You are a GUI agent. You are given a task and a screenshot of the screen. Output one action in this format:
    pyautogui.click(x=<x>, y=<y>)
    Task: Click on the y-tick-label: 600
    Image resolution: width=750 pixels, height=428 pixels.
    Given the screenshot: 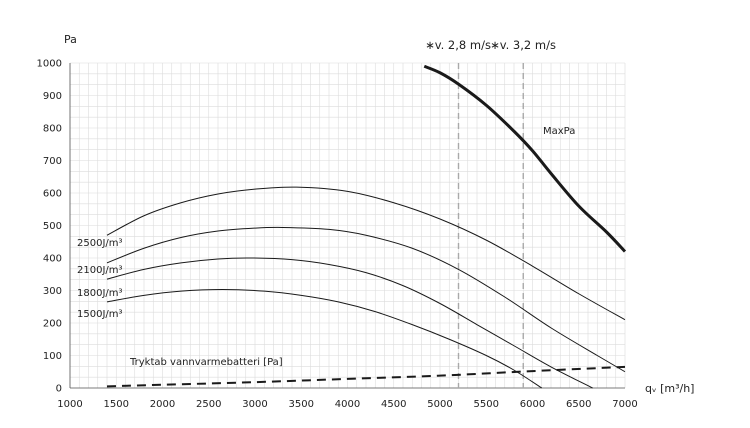 What is the action you would take?
    pyautogui.click(x=52, y=194)
    